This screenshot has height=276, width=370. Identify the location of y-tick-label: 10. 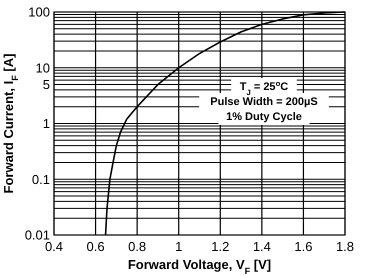
(43, 68).